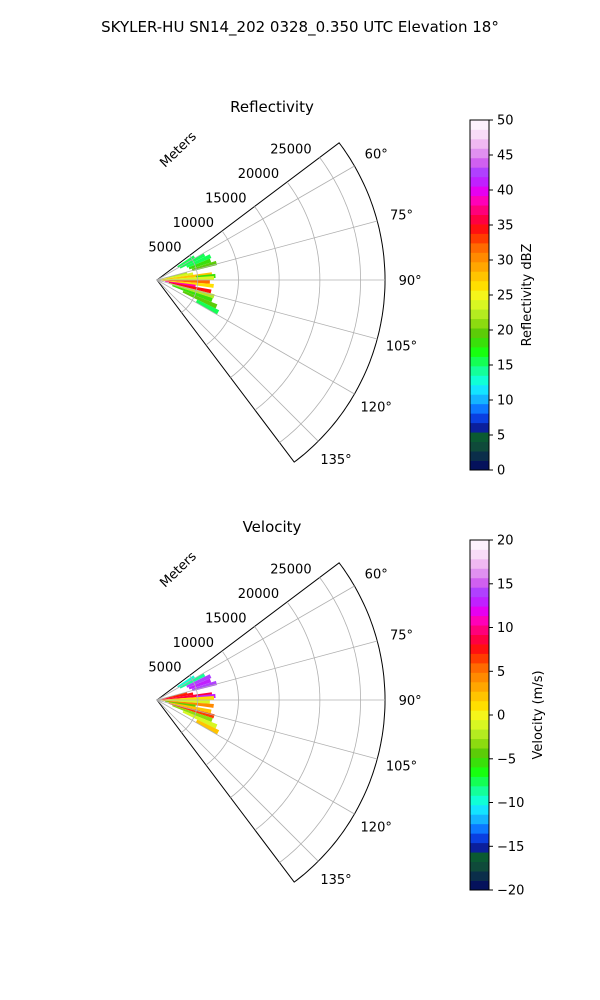 The image size is (600, 1000). Describe the element at coordinates (505, 331) in the screenshot. I see `reflectivity-colorbar-tick-label: 20` at that location.